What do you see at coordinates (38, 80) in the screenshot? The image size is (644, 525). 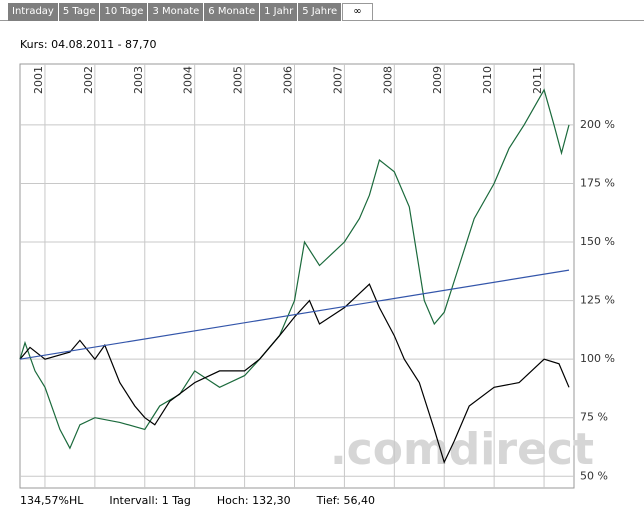 I see `x-tick-label: 2001` at bounding box center [38, 80].